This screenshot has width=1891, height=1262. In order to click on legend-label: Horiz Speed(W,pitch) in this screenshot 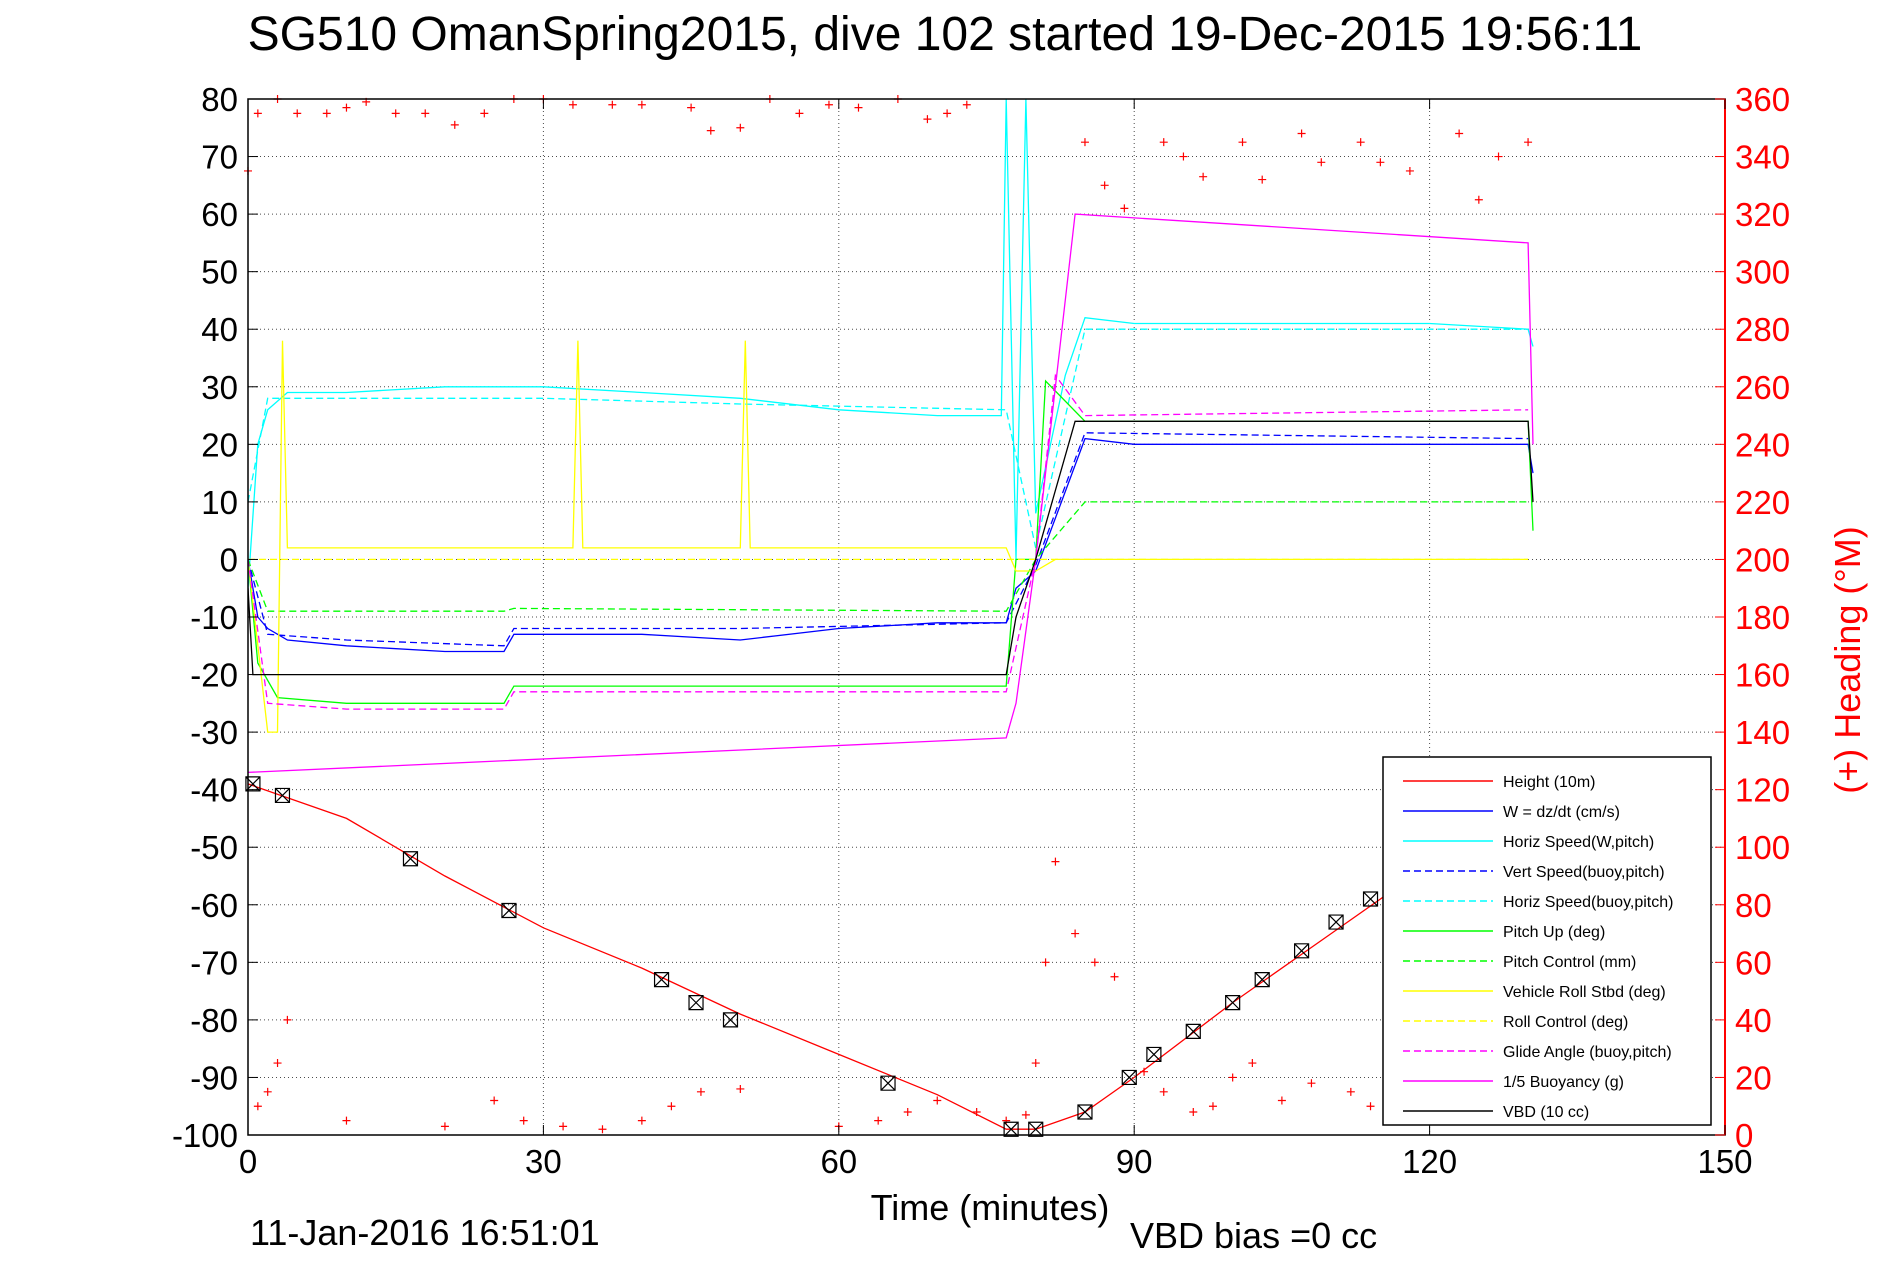, I will do `click(1578, 842)`.